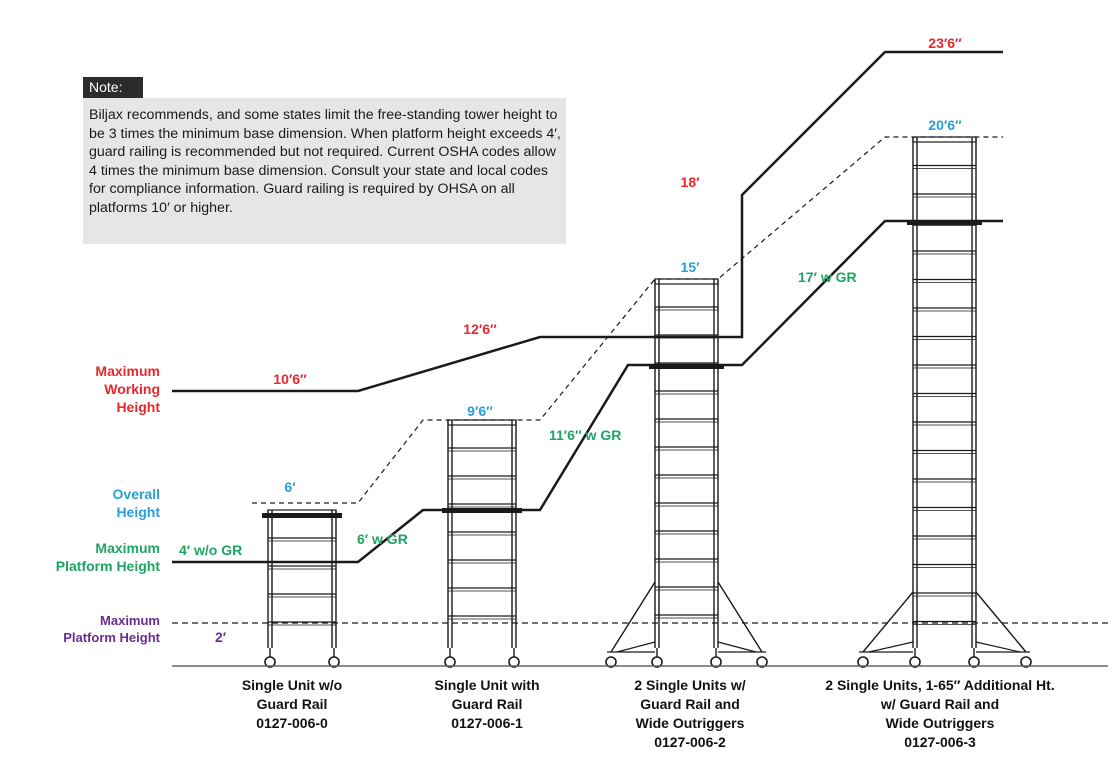  What do you see at coordinates (686, 281) in the screenshot?
I see `tower-3-top-rail` at bounding box center [686, 281].